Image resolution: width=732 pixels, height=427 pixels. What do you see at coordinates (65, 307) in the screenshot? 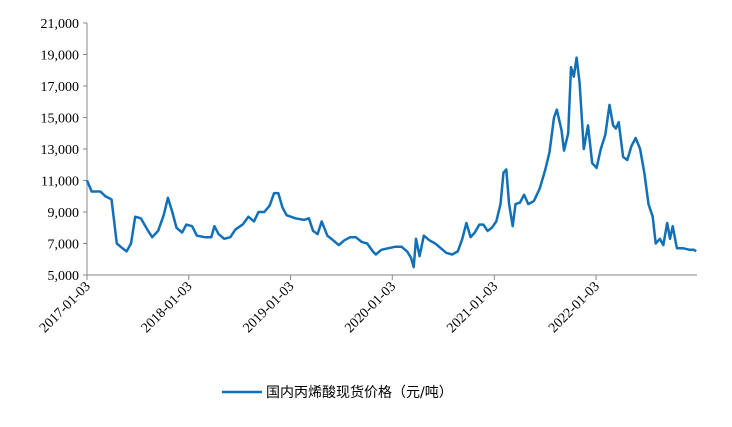
I see `x-tick-label: 2017-01-03` at bounding box center [65, 307].